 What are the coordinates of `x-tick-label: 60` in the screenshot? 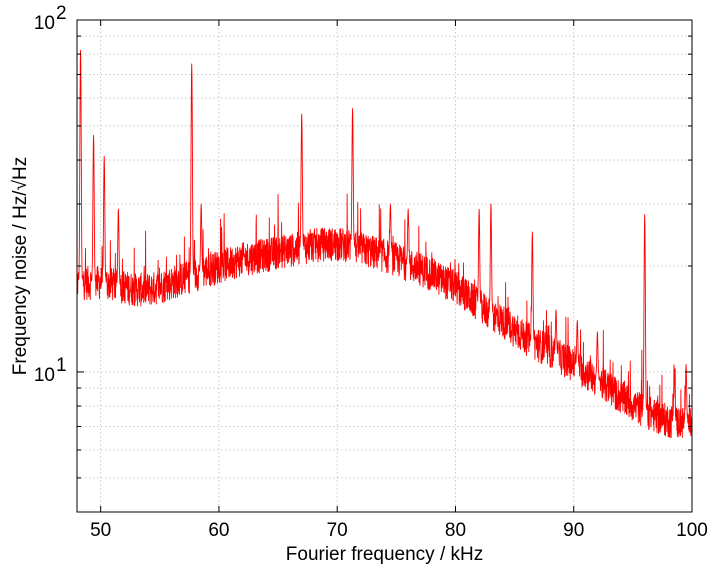 It's located at (218, 530).